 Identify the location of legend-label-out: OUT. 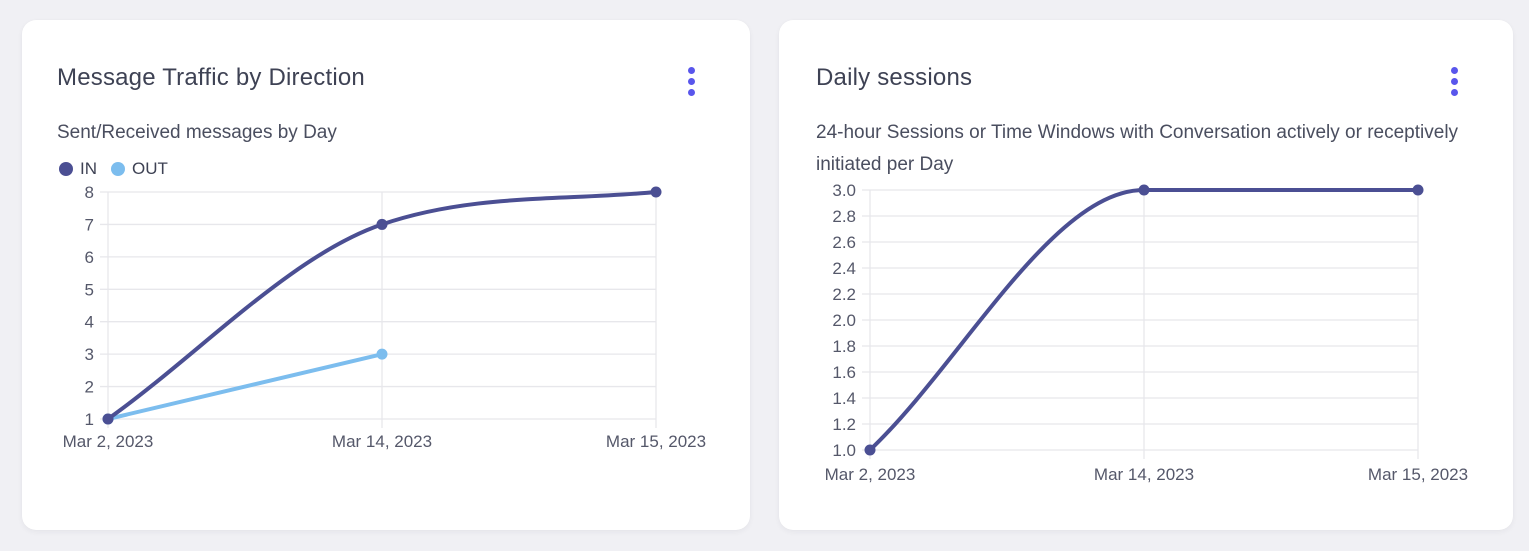
(150, 168).